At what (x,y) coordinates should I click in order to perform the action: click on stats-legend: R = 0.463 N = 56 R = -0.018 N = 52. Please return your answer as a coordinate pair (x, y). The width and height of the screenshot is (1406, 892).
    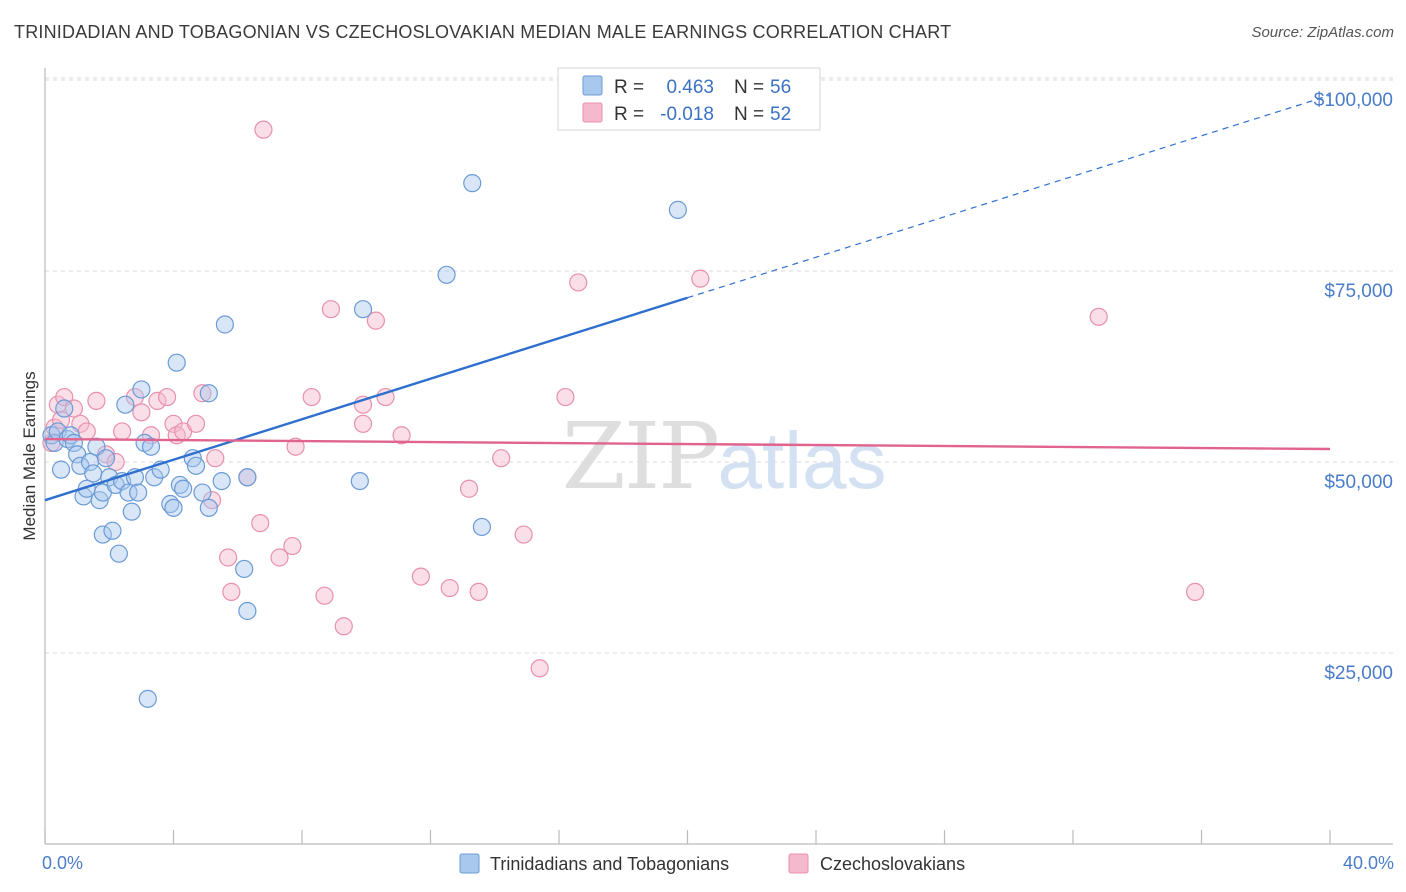
    Looking at the image, I should click on (689, 99).